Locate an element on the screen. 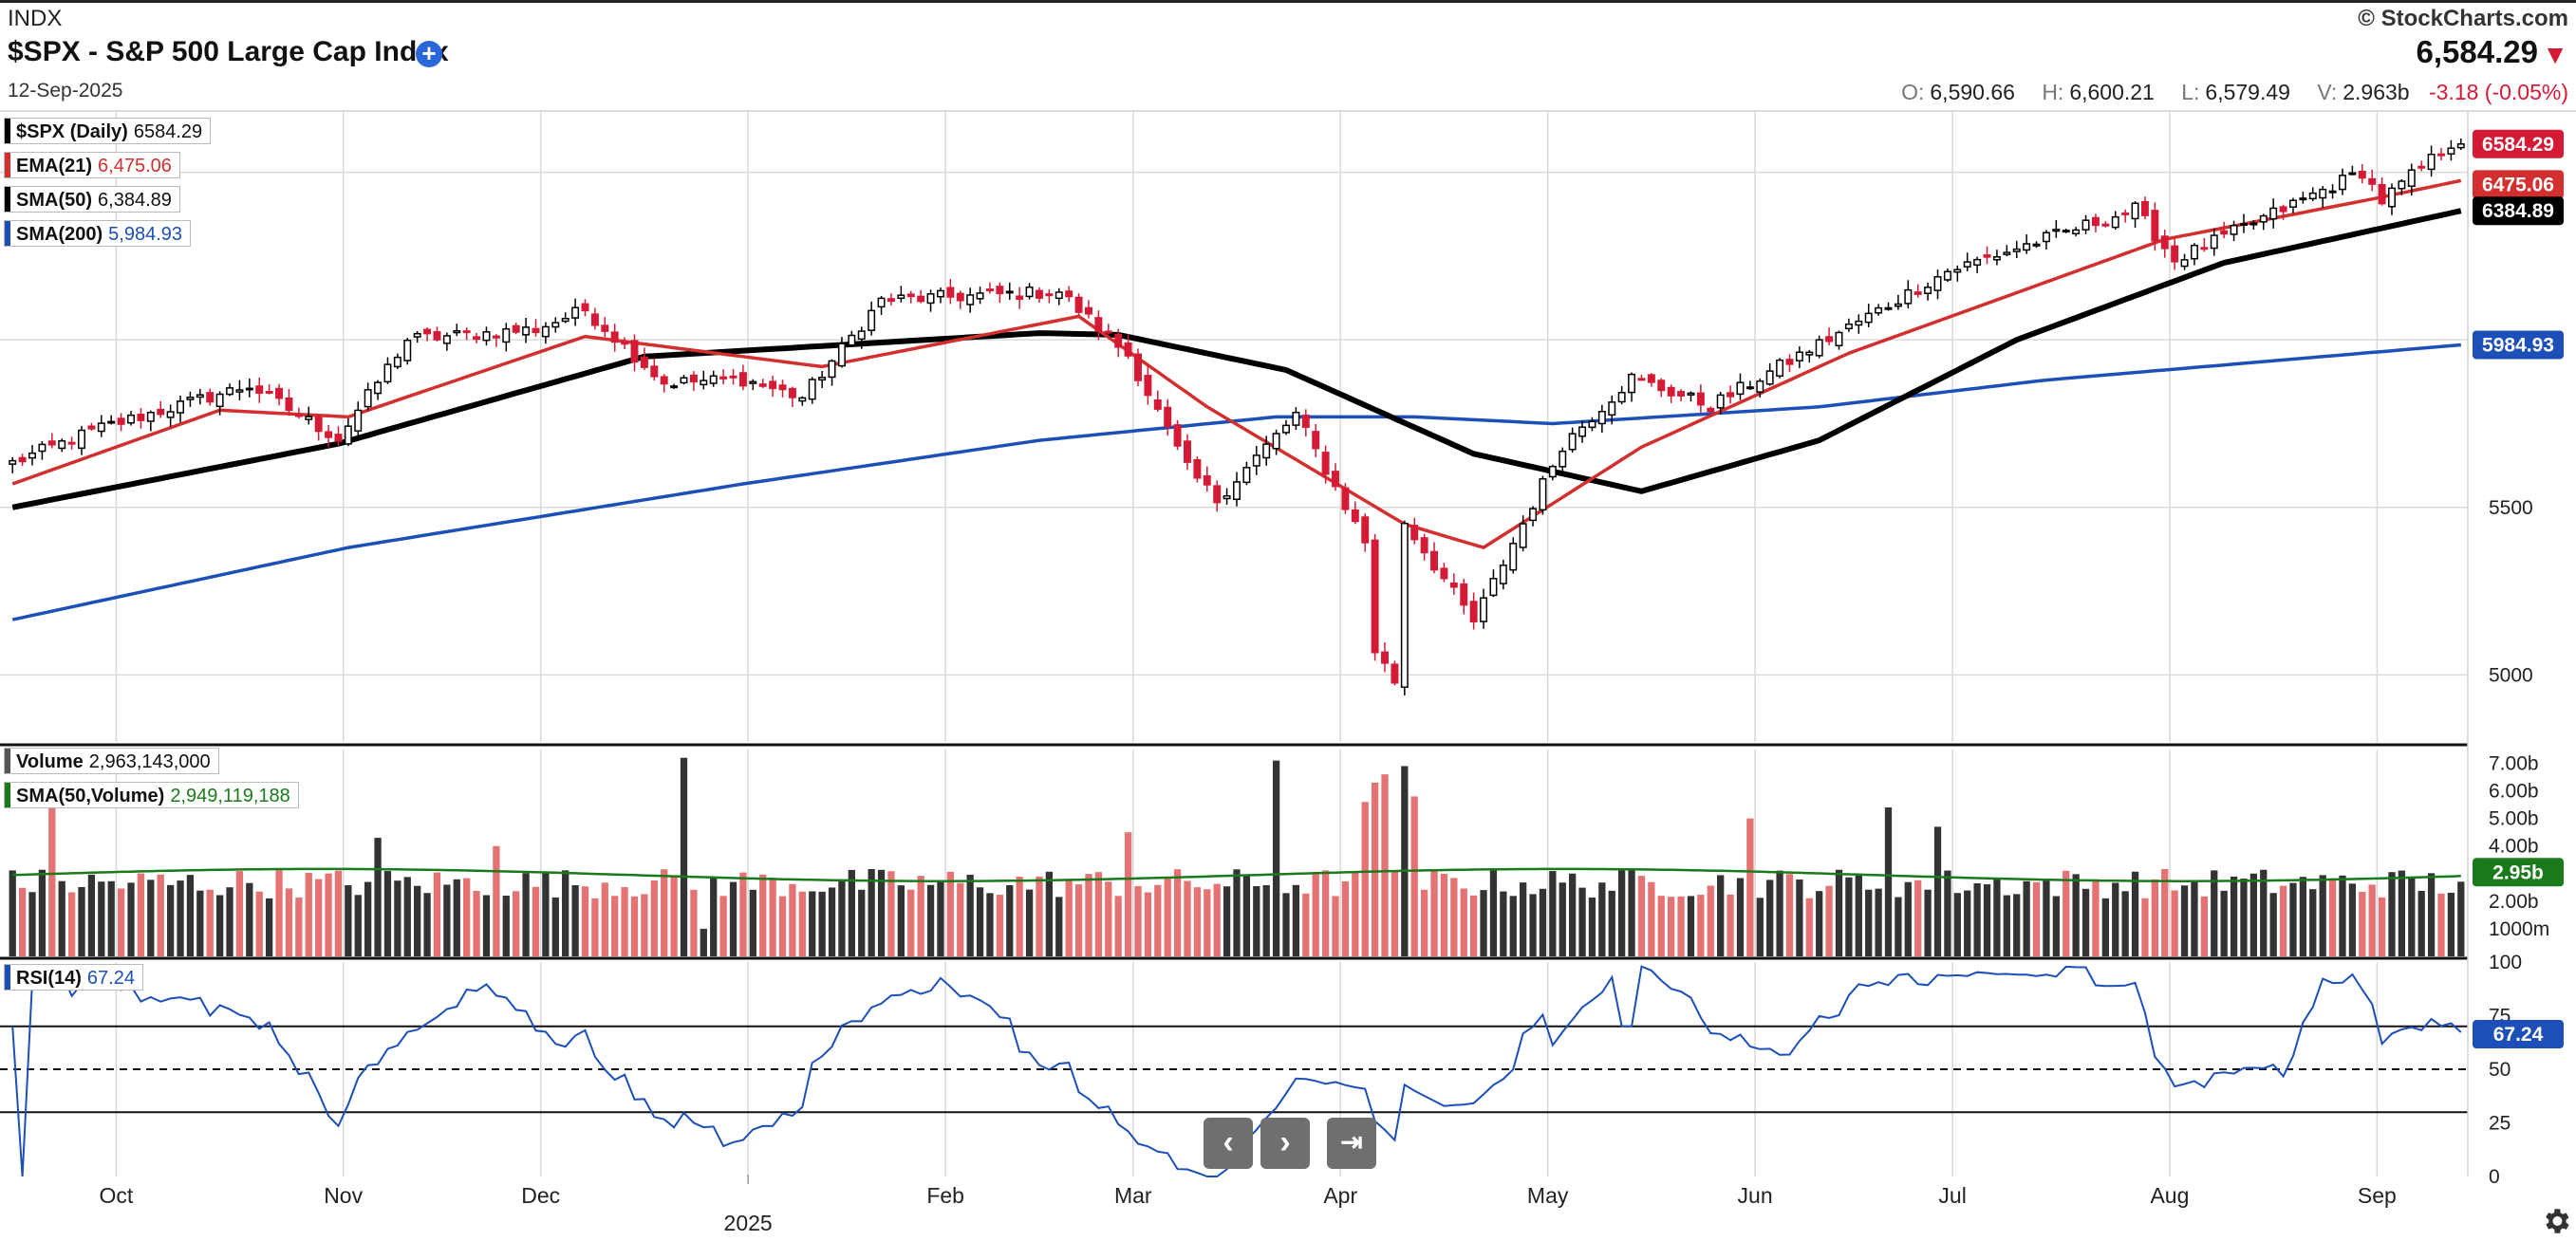 The height and width of the screenshot is (1241, 2576). legend-rsi: RSI(14) 67.24 is located at coordinates (73, 978).